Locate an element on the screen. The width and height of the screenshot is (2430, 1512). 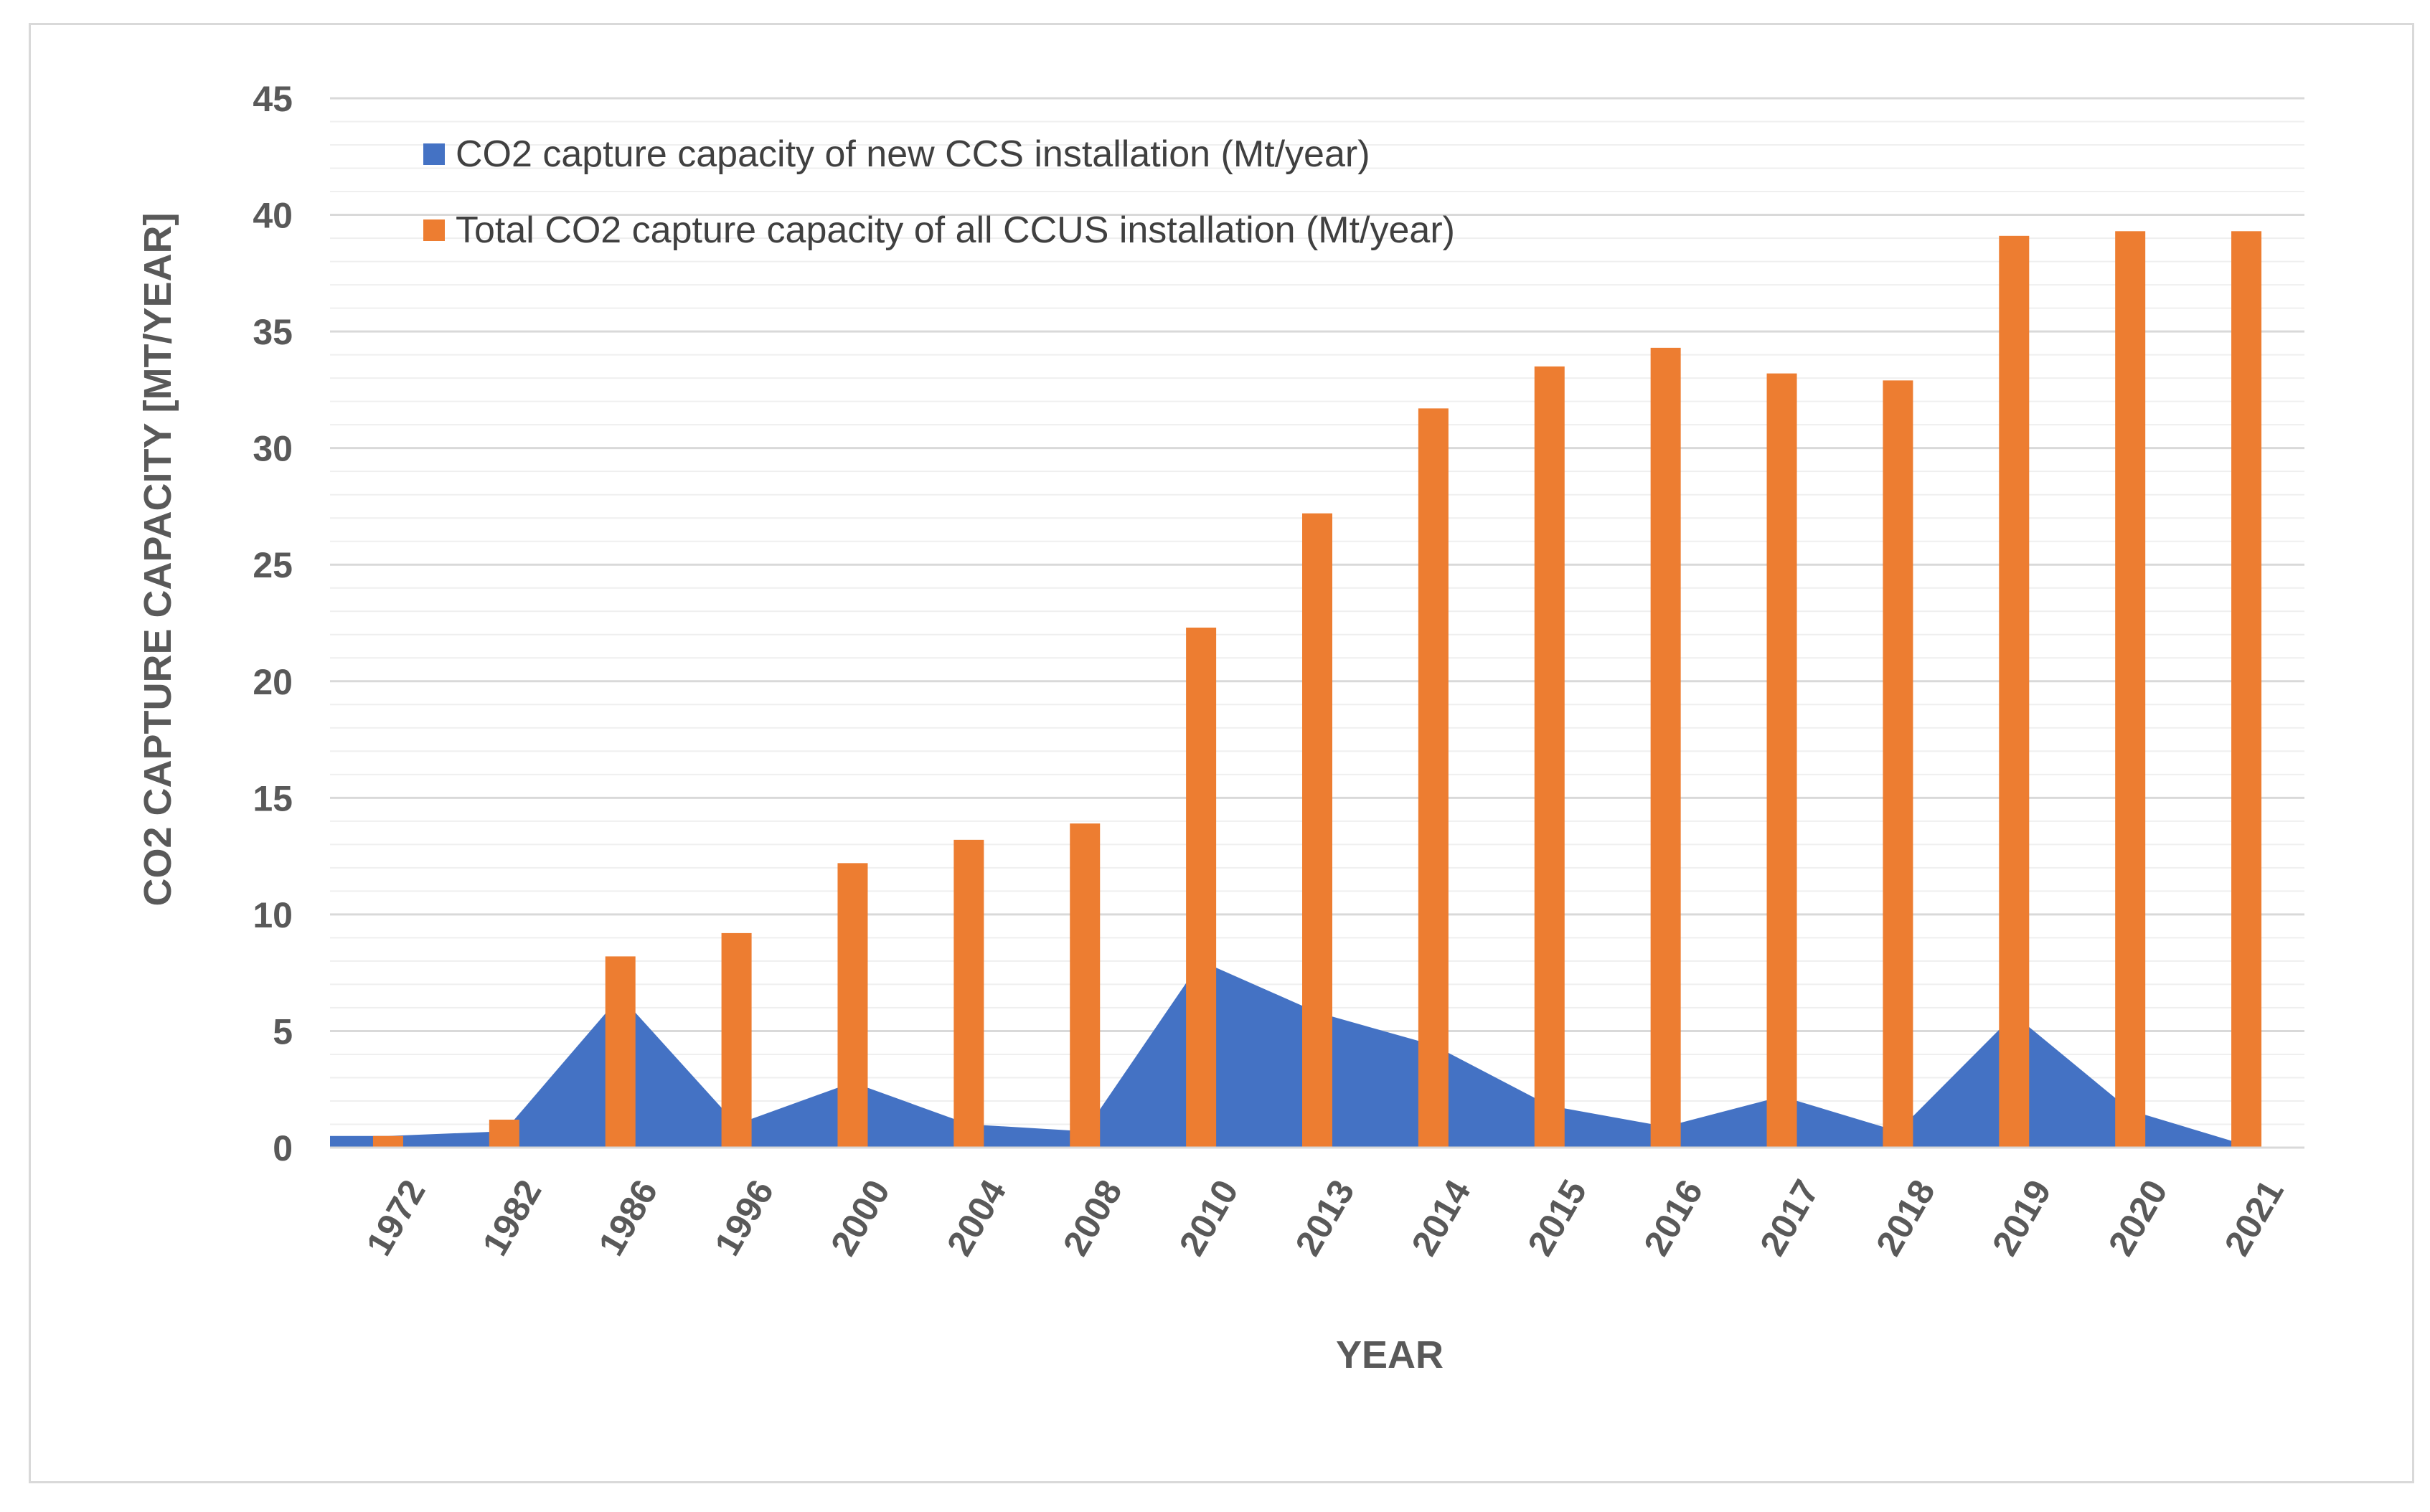
x-tick-label: 2000 is located at coordinates (861, 1217).